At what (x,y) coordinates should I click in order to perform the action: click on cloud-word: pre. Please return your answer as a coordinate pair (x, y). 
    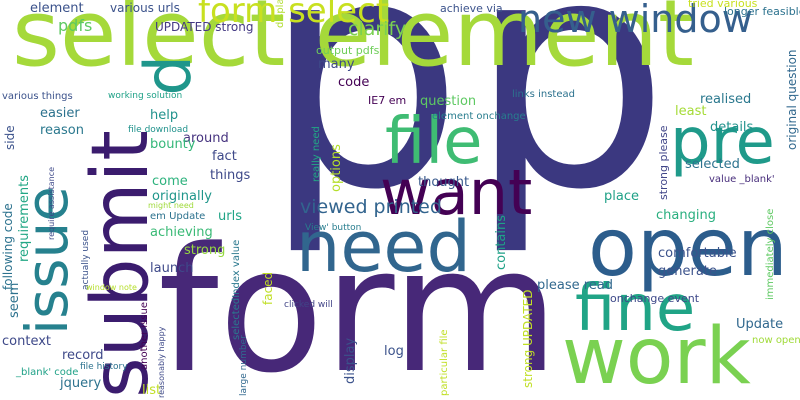
    Looking at the image, I should click on (722, 142).